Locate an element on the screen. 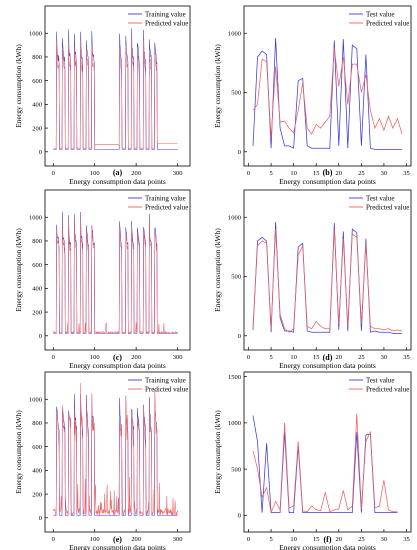 This screenshot has height=550, width=417. panel-label: (e) is located at coordinates (117, 539).